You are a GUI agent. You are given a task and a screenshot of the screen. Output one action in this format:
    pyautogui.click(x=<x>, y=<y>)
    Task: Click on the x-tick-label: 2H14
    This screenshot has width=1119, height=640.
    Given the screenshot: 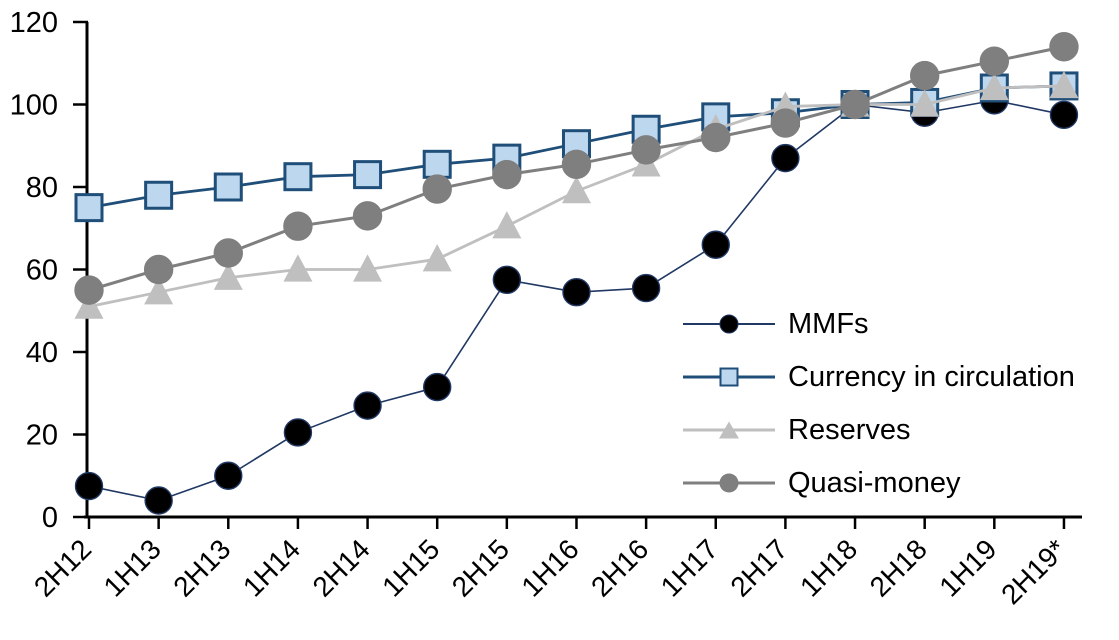 What is the action you would take?
    pyautogui.click(x=341, y=567)
    